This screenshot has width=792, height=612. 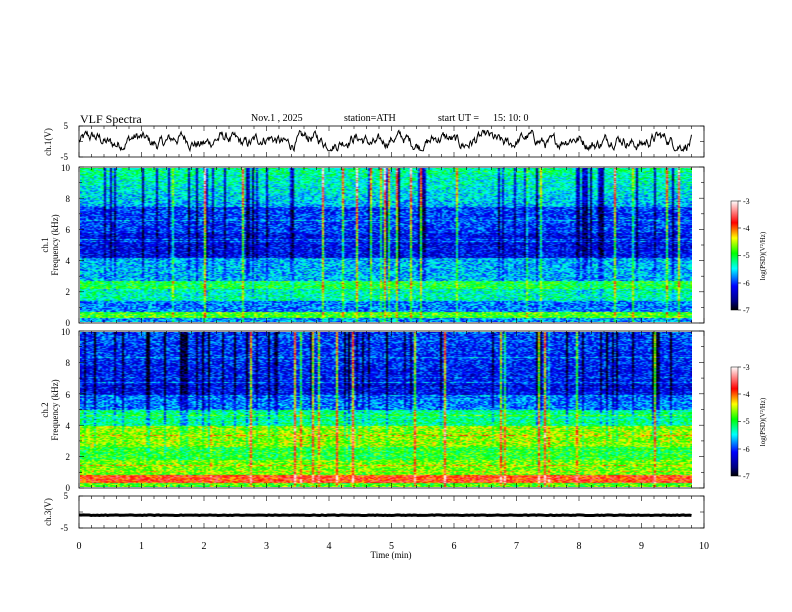 I want to click on start-label: start UT =, so click(x=459, y=118).